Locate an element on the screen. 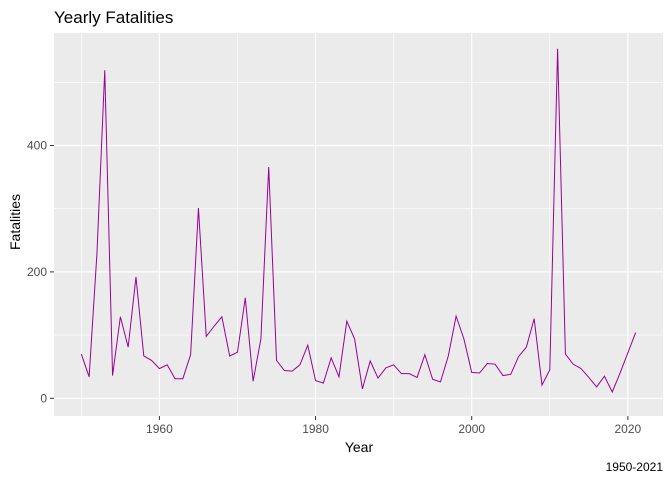 The height and width of the screenshot is (480, 672). y-axis: 0 200 400 is located at coordinates (40, 271).